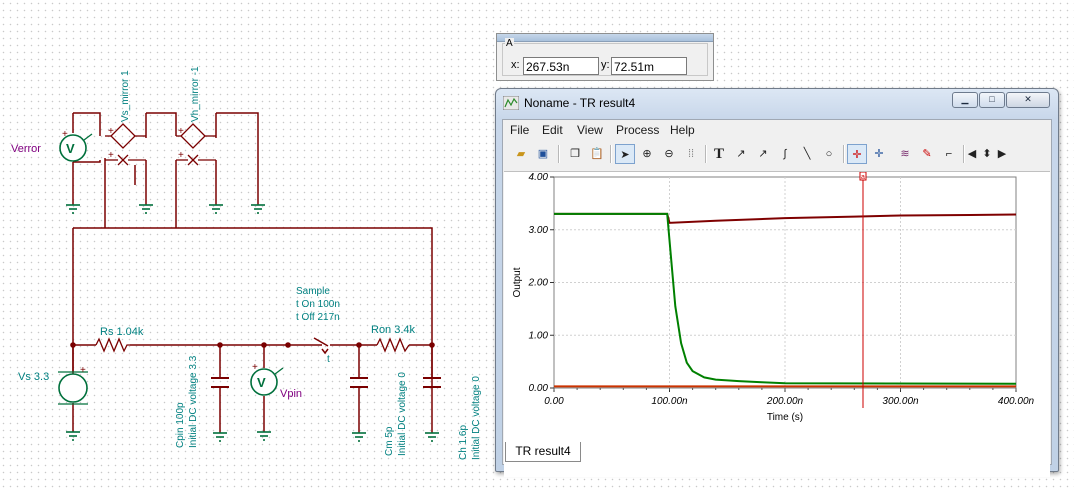 Image resolution: width=1074 pixels, height=492 pixels. I want to click on function-curve-icon: ∫, so click(785, 154).